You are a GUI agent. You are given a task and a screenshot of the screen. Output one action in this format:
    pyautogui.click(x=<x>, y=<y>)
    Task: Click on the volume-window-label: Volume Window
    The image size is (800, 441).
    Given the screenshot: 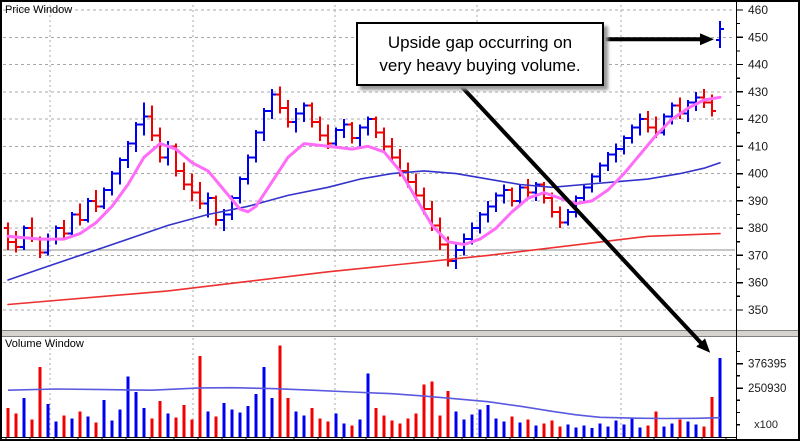 What is the action you would take?
    pyautogui.click(x=44, y=344)
    